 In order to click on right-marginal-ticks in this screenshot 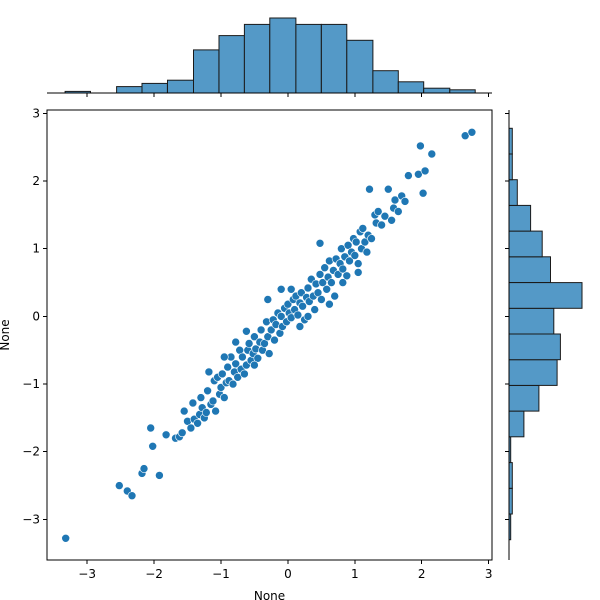, I will do `click(507, 316)`.